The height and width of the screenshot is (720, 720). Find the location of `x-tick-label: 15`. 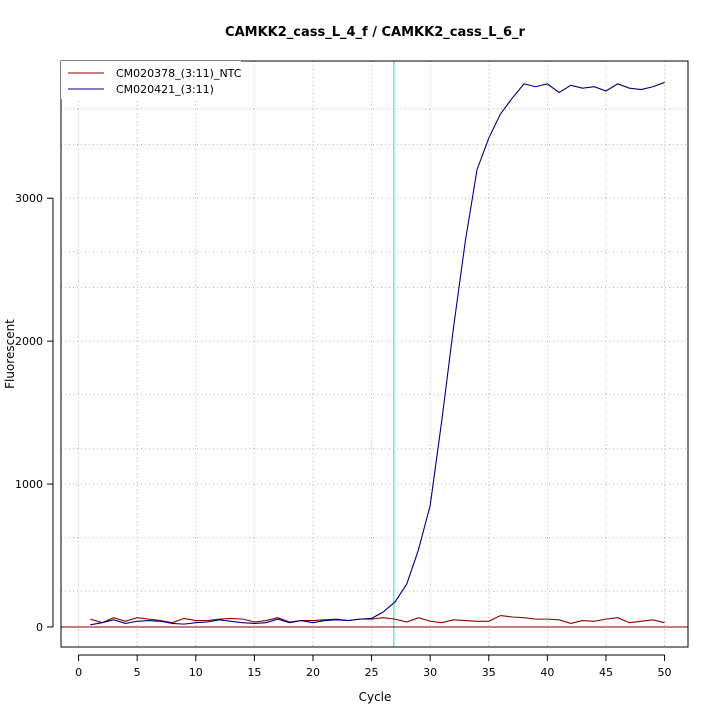

x-tick-label: 15 is located at coordinates (254, 672).